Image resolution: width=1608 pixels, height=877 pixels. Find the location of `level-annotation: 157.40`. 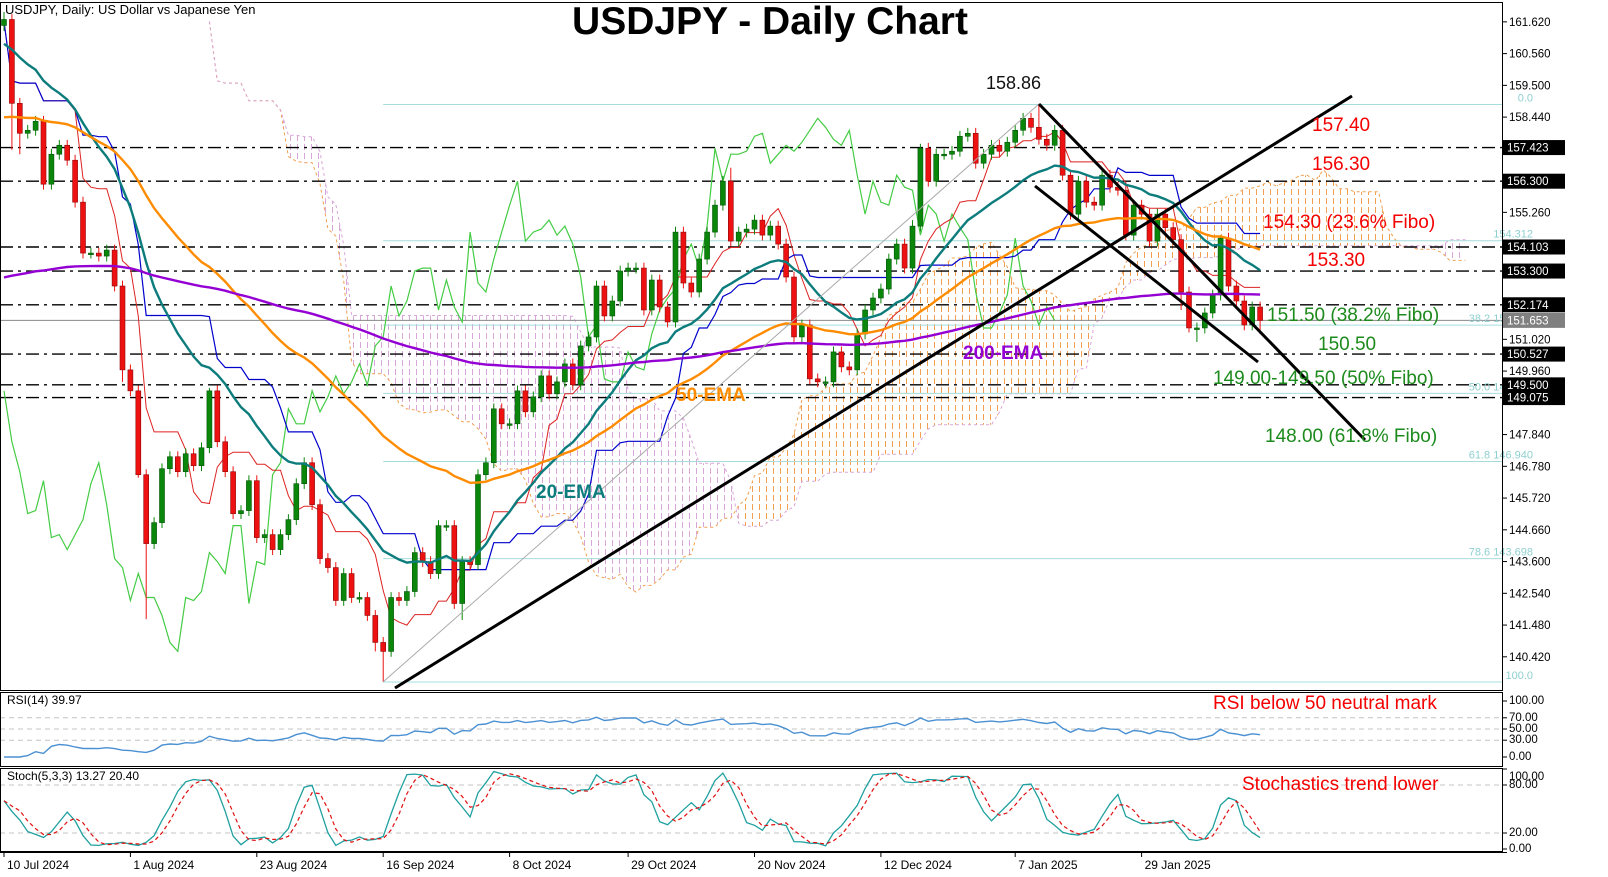

level-annotation: 157.40 is located at coordinates (1341, 125).